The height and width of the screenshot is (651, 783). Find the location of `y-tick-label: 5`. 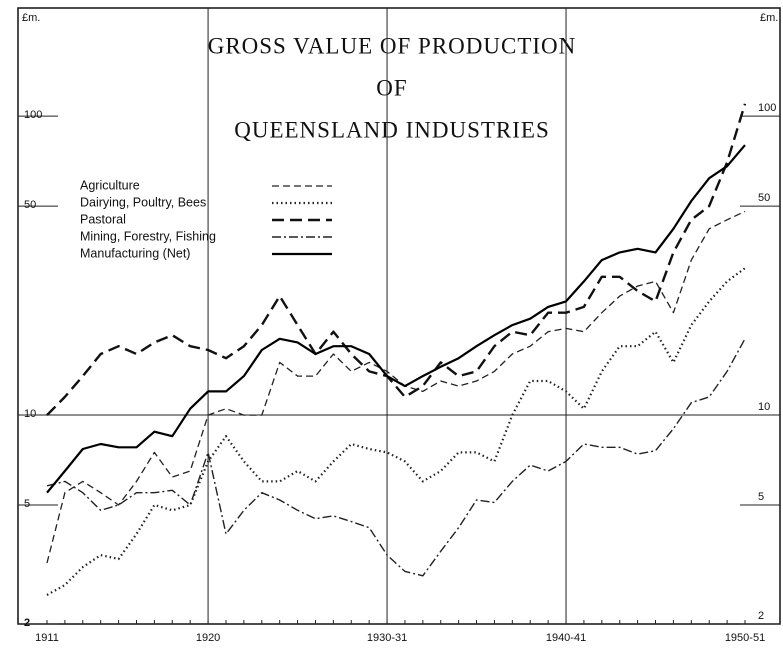

y-tick-label: 5 is located at coordinates (27, 504).